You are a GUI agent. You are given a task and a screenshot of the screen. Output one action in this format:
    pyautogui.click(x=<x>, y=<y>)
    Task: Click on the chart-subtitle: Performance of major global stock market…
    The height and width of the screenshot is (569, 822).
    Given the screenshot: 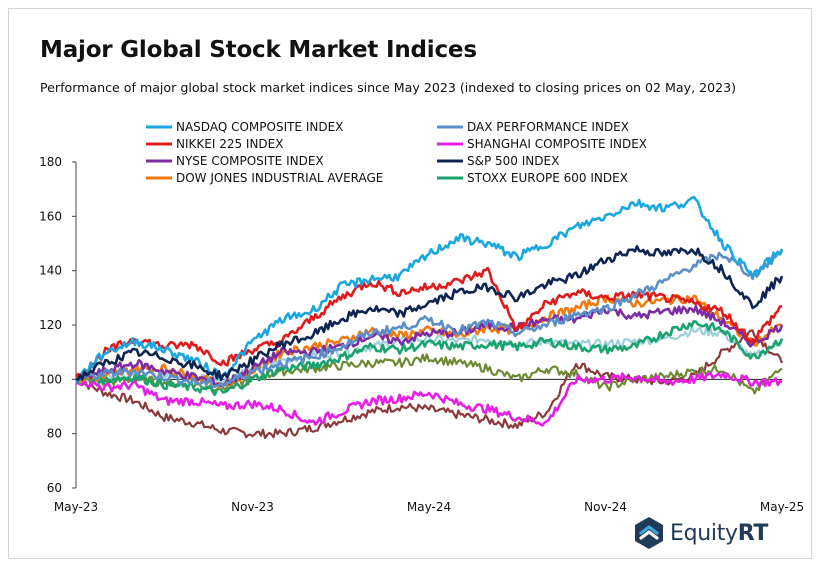 What is the action you would take?
    pyautogui.click(x=388, y=87)
    